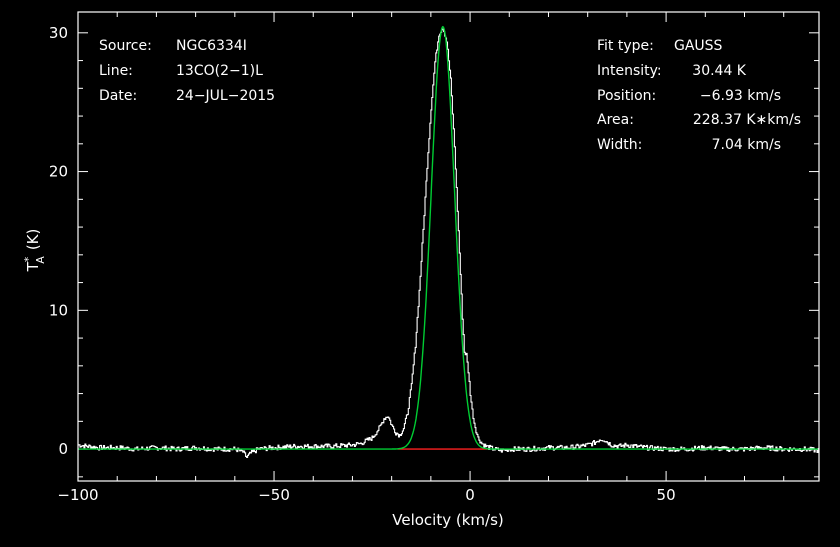 This screenshot has width=840, height=547. I want to click on y-axis-title-main: T, so click(33, 266).